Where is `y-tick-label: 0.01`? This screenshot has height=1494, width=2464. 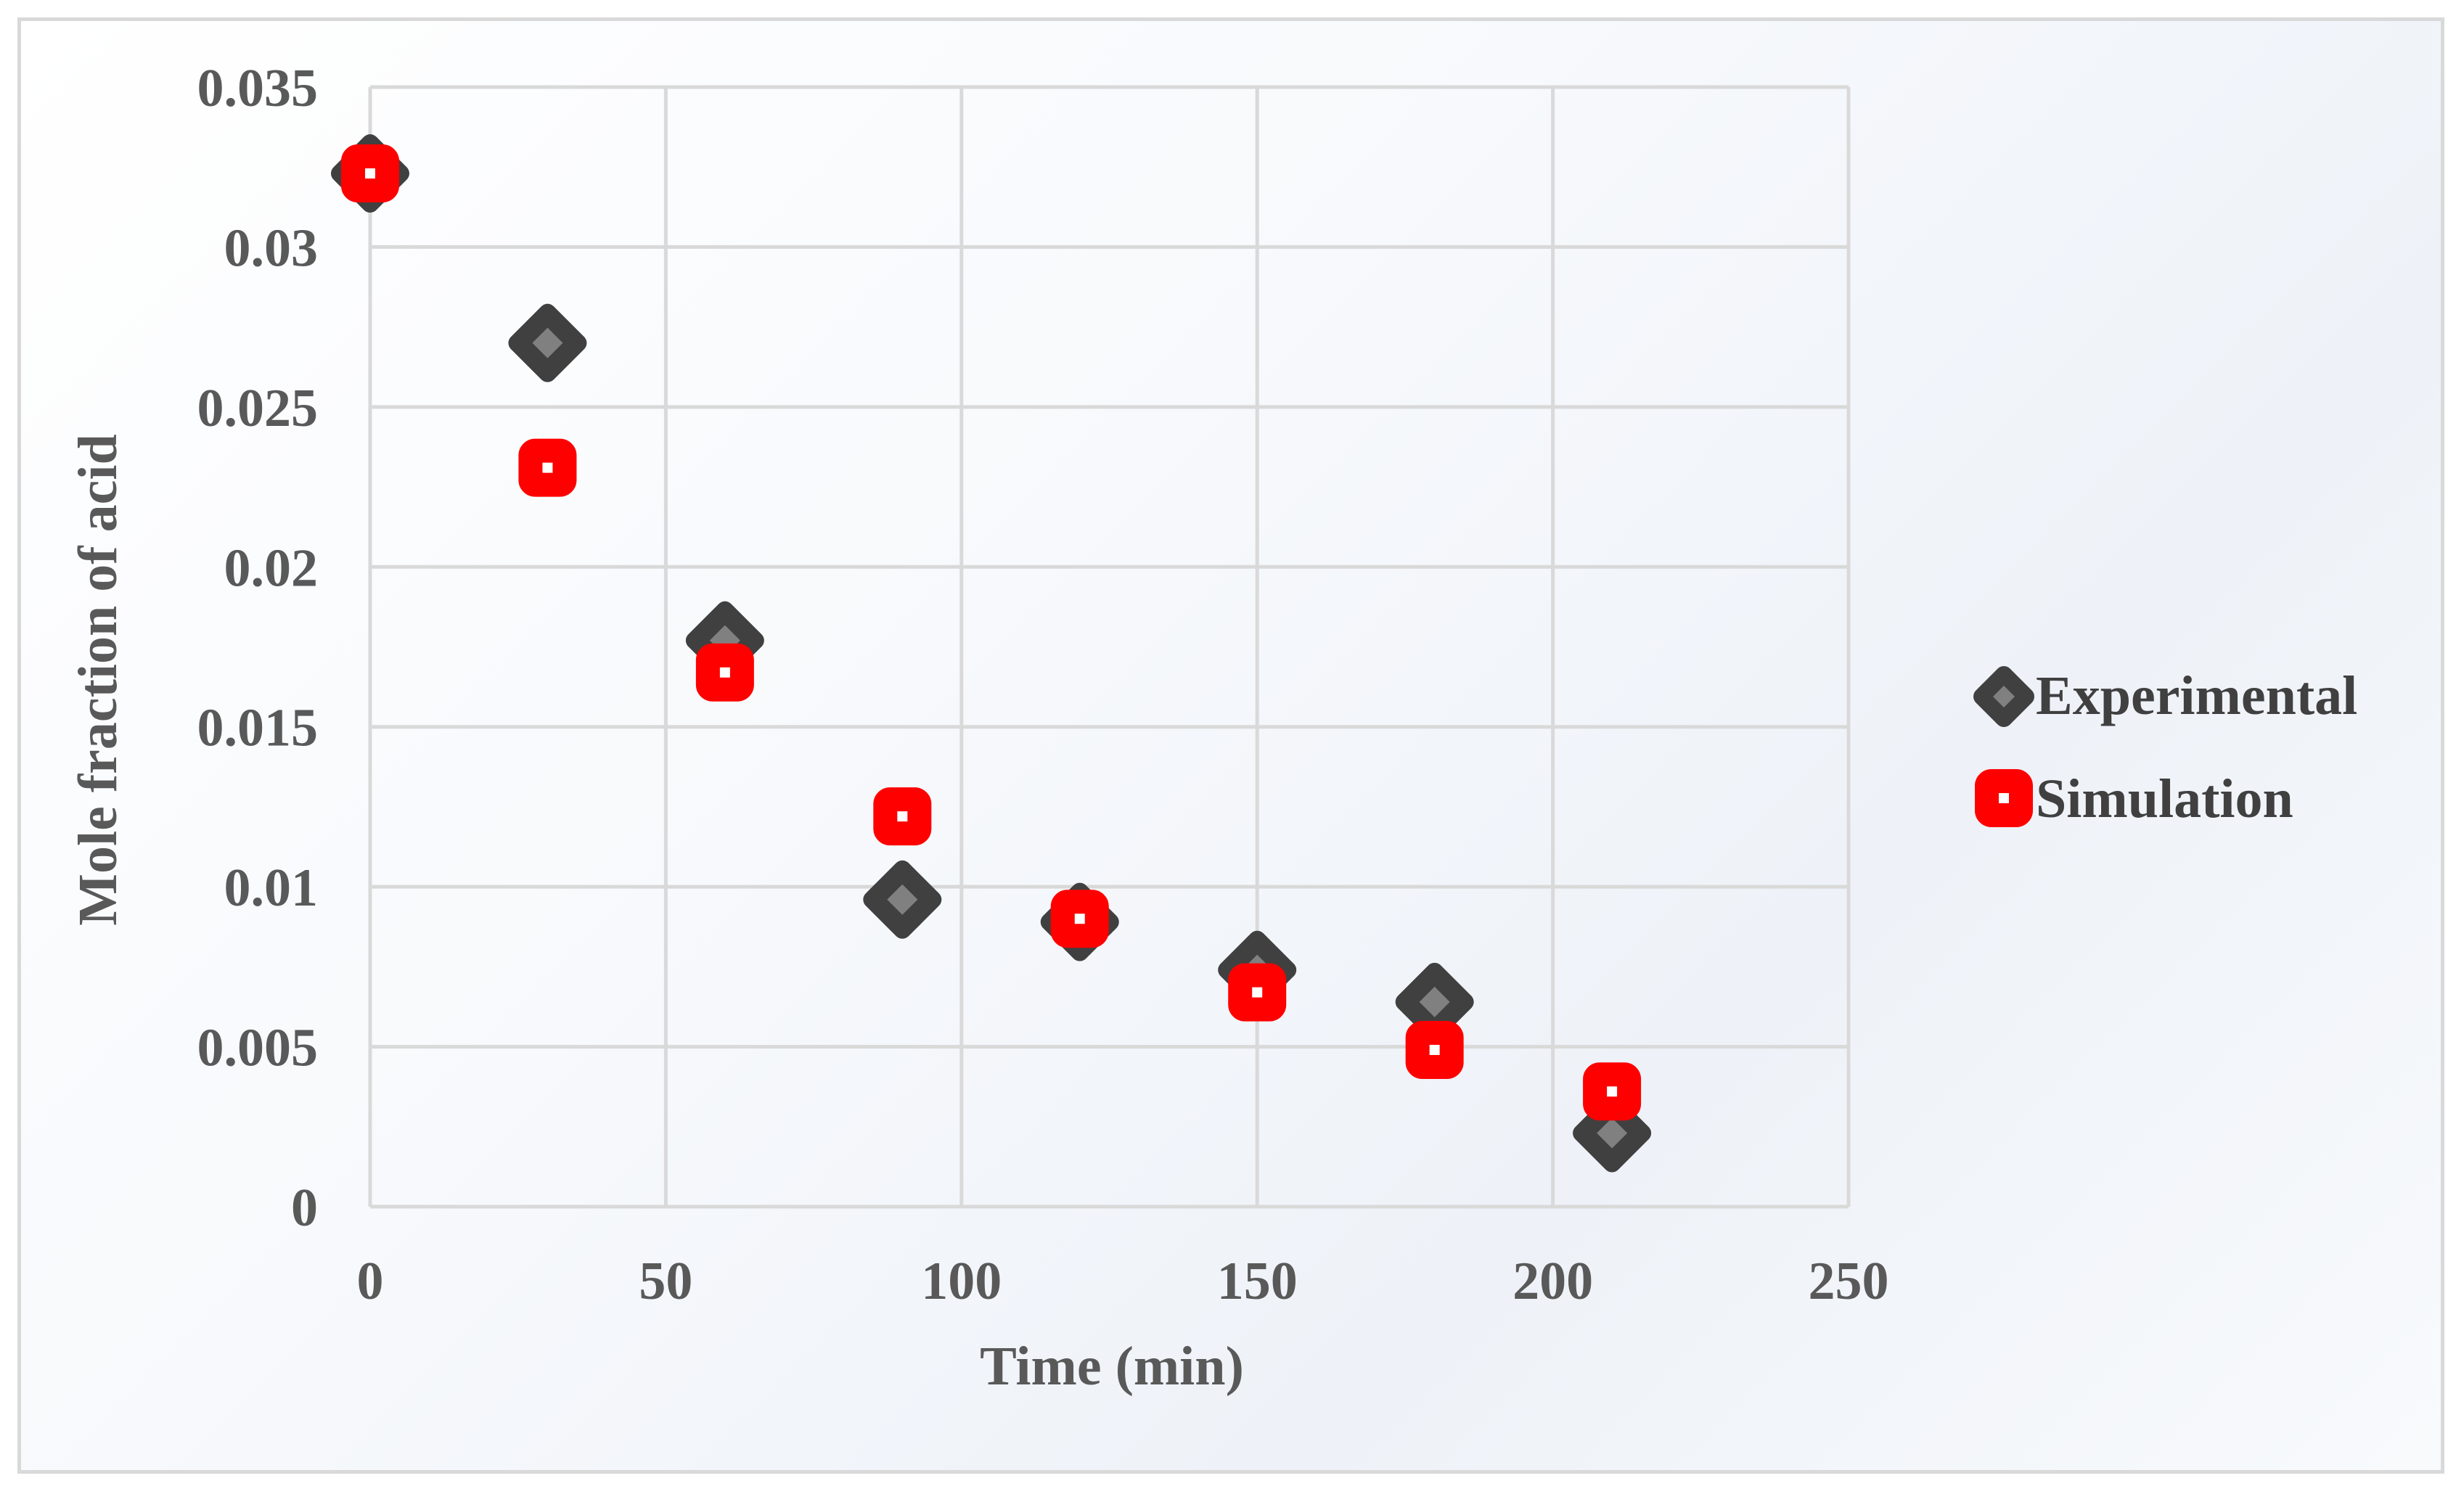 y-tick-label: 0.01 is located at coordinates (271, 888).